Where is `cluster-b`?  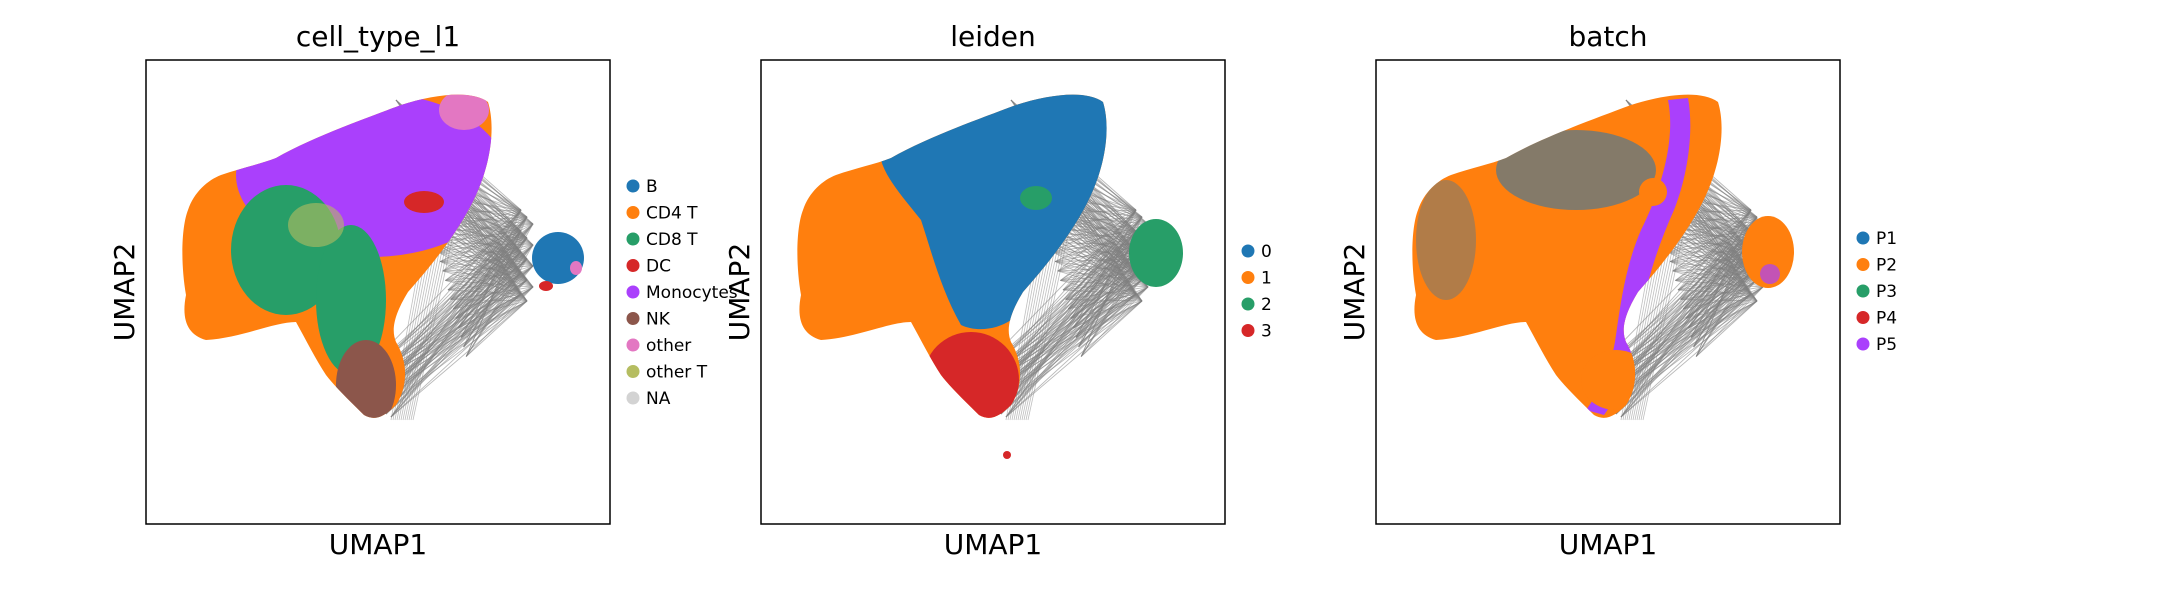 cluster-b is located at coordinates (558, 258).